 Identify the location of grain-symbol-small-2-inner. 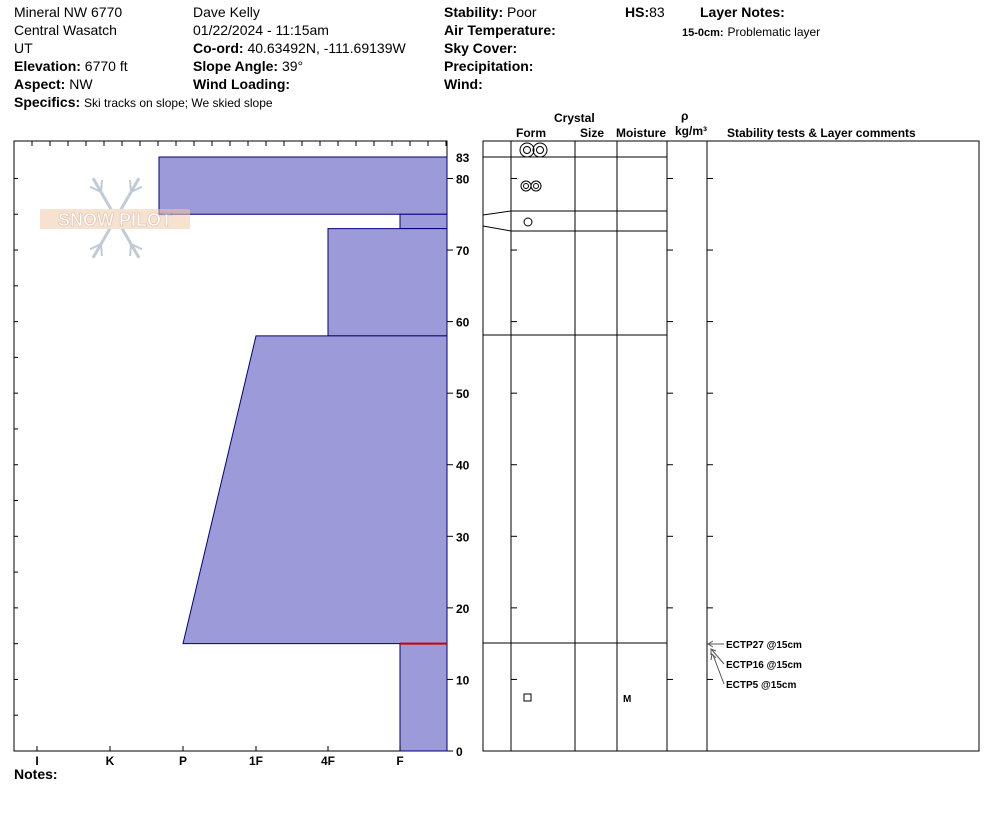
(536, 186).